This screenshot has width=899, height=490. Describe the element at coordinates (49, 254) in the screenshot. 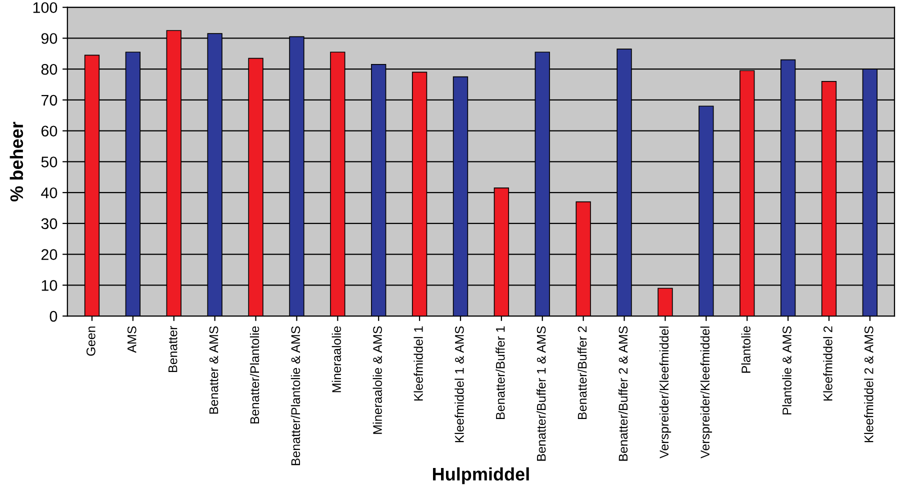

I see `y-tick-label: 20` at that location.